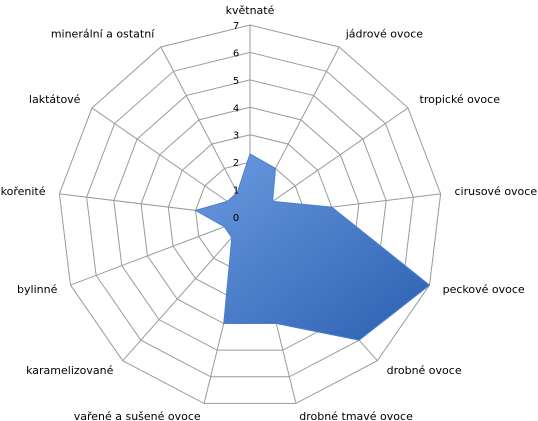 This screenshot has width=538, height=421. I want to click on category-label: drobné ovoce, so click(424, 370).